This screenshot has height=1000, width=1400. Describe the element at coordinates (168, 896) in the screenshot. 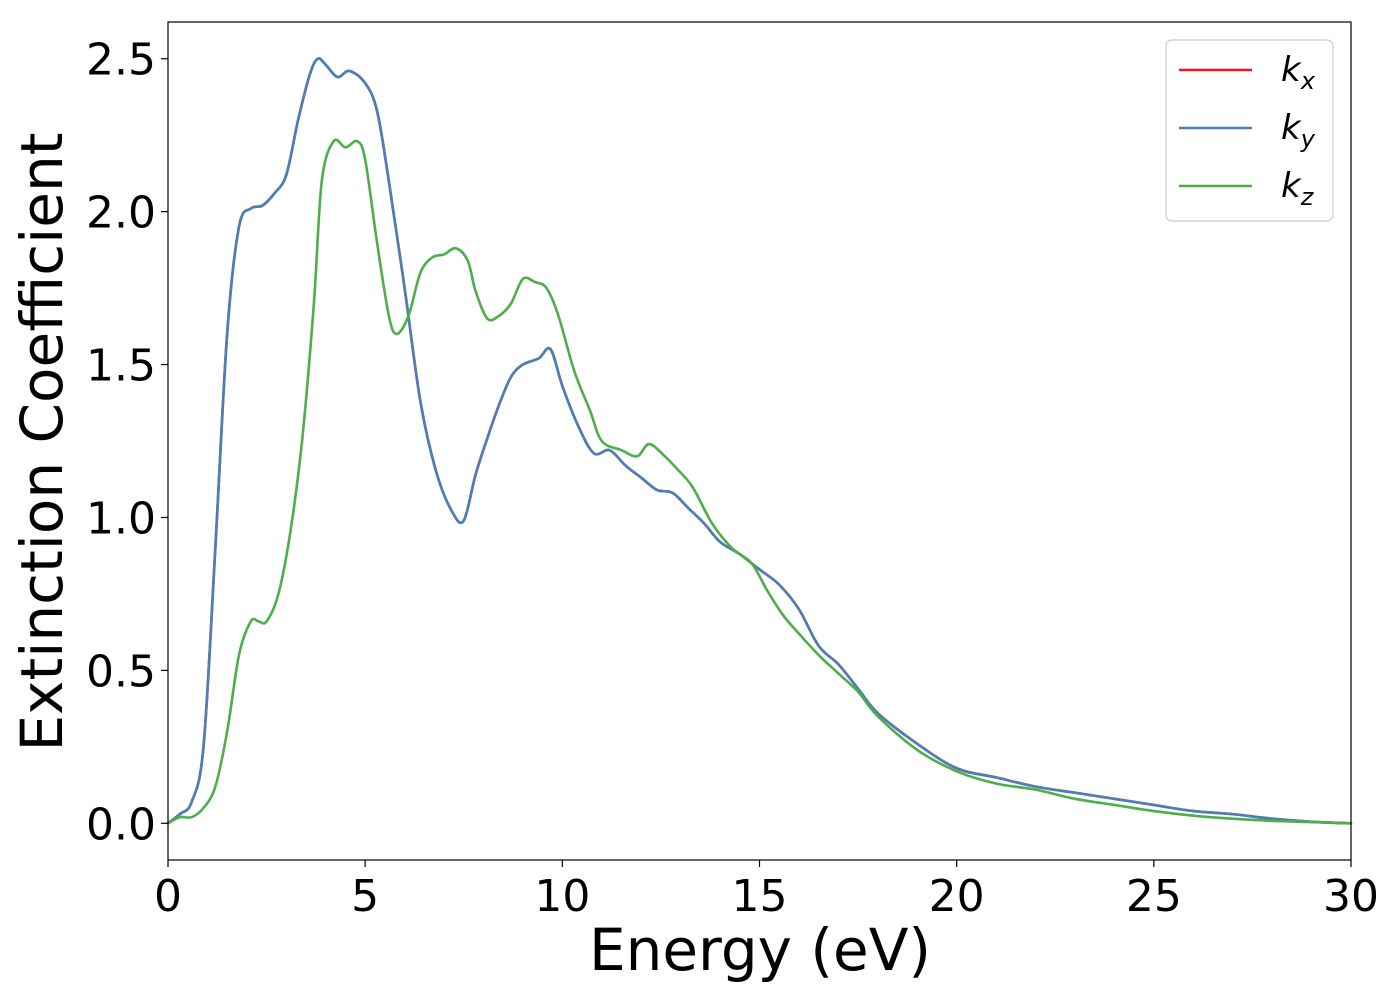

I see `x-tick-label: 0` at that location.